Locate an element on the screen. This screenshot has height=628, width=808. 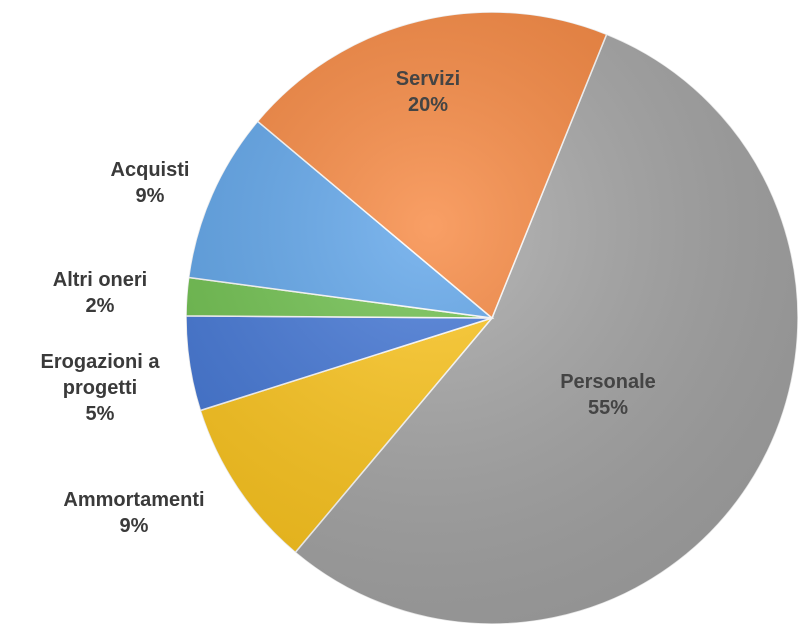
category-label: Acquisti is located at coordinates (150, 170).